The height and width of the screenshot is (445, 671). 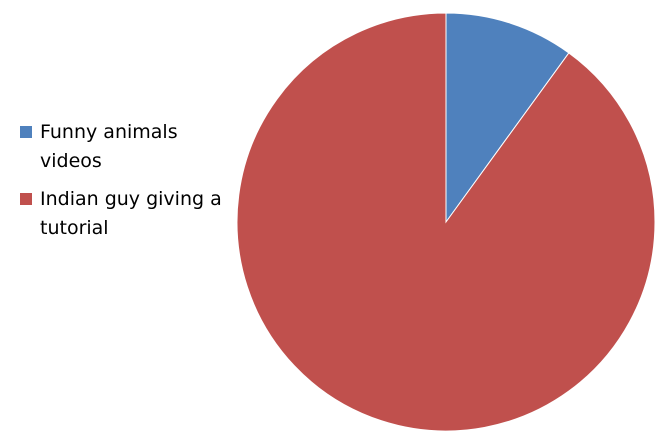 I want to click on legend-item-funny-animals: Funny animals videos, so click(x=125, y=147).